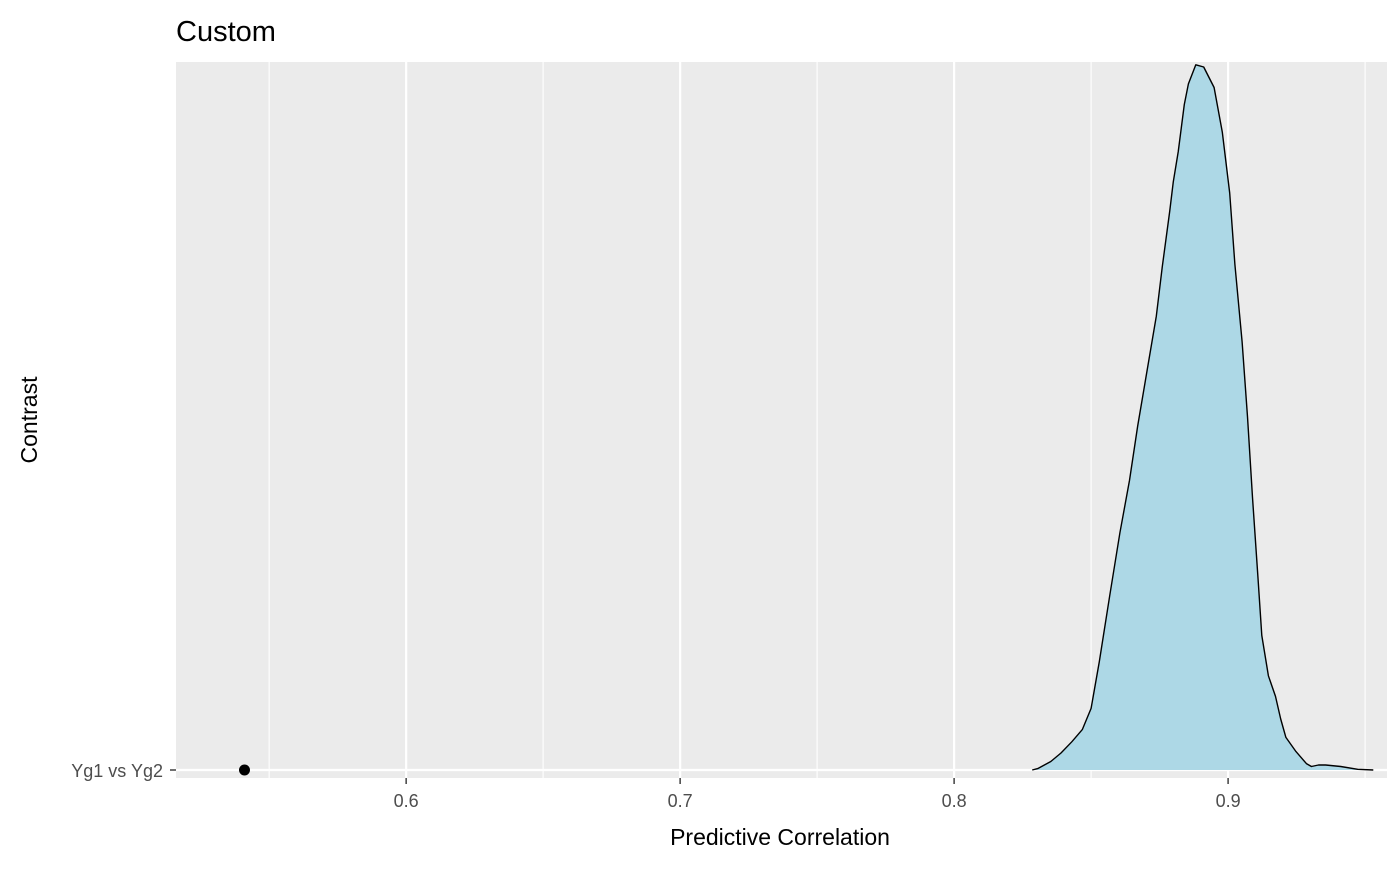  I want to click on x-tick-label: 0.9, so click(1228, 801).